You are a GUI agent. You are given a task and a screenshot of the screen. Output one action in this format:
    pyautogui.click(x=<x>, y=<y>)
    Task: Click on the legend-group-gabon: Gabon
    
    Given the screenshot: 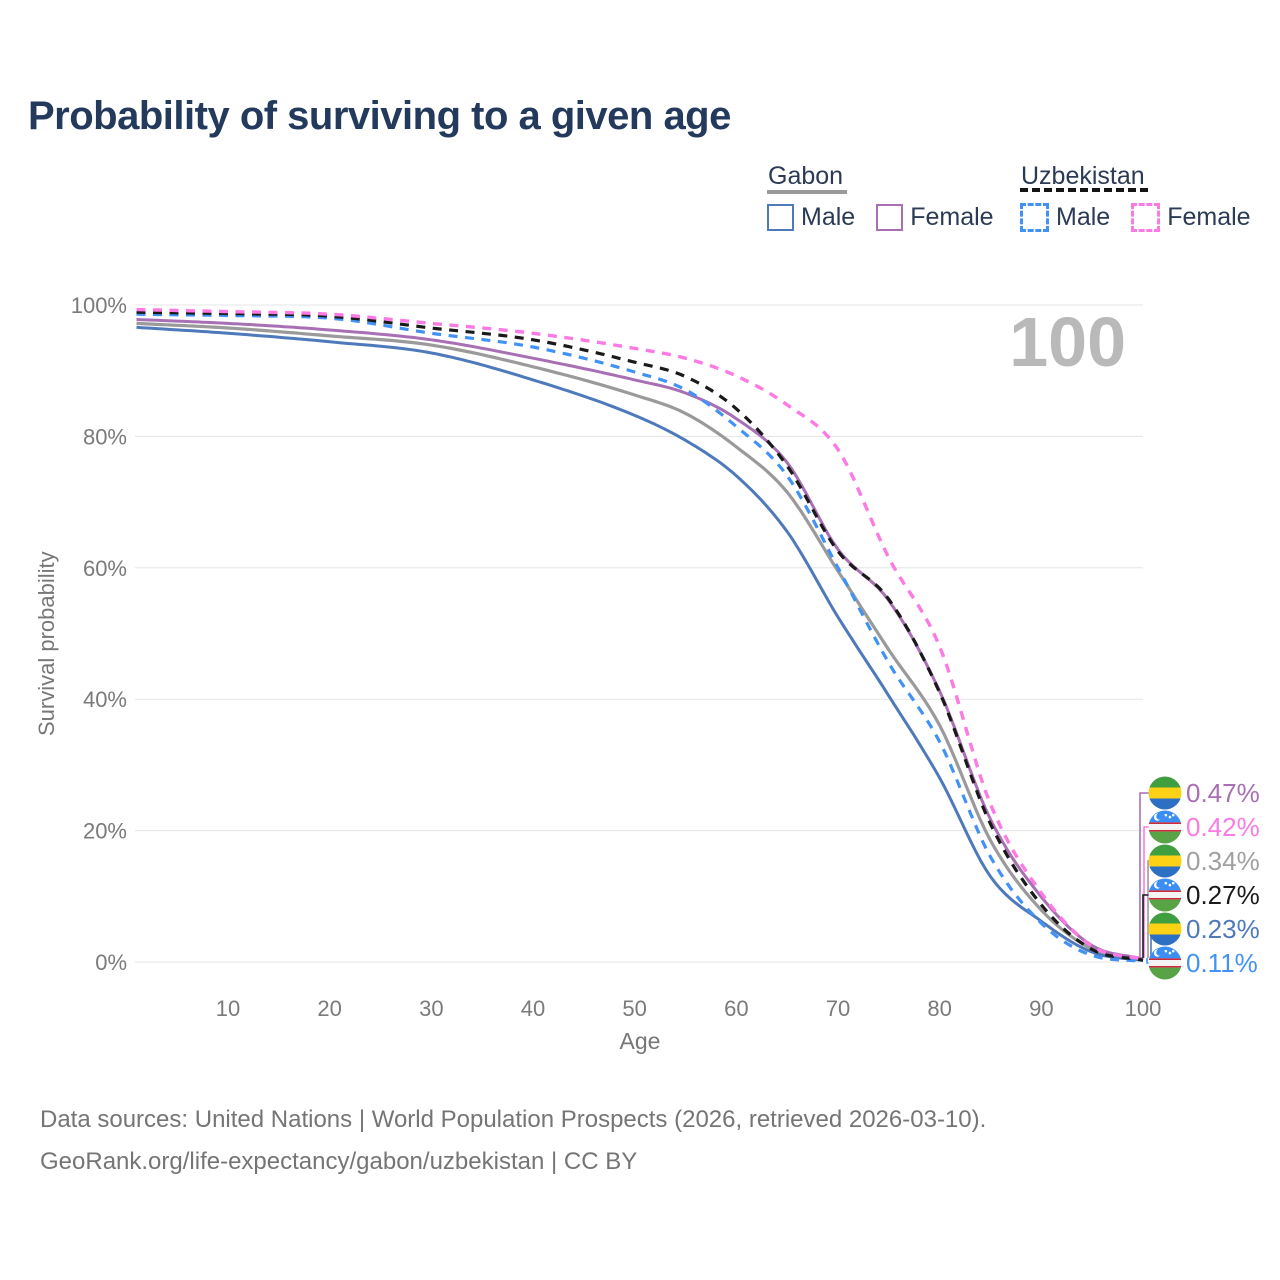 What is the action you would take?
    pyautogui.click(x=806, y=176)
    